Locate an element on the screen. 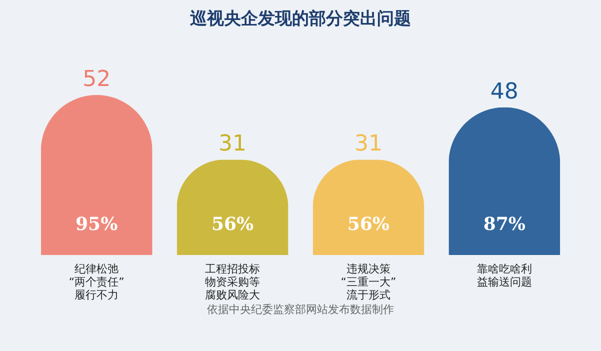  data-label: 48 is located at coordinates (504, 91).